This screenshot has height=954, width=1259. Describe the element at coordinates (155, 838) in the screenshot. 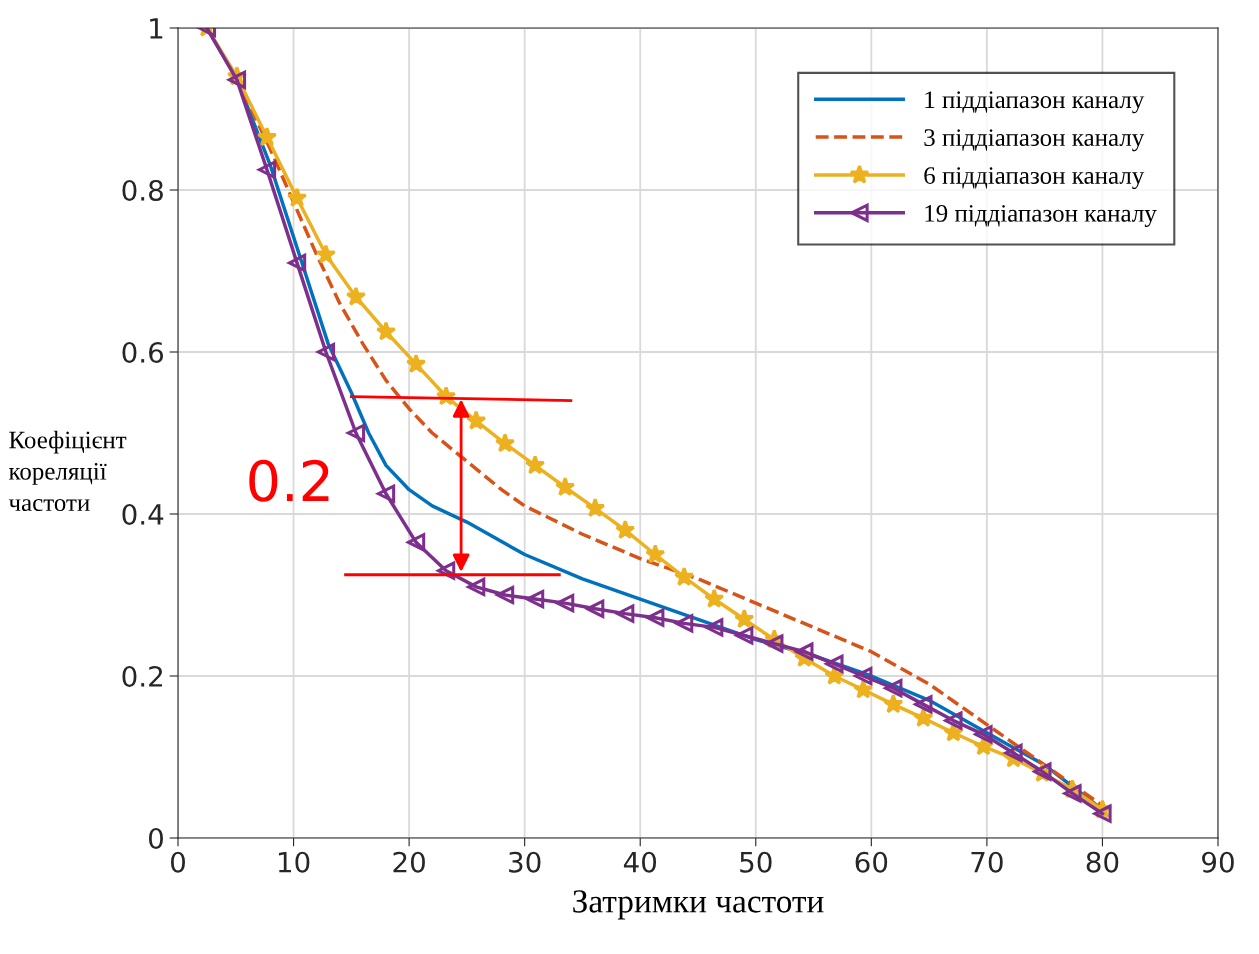

I see `y-tick-label: 0` at that location.